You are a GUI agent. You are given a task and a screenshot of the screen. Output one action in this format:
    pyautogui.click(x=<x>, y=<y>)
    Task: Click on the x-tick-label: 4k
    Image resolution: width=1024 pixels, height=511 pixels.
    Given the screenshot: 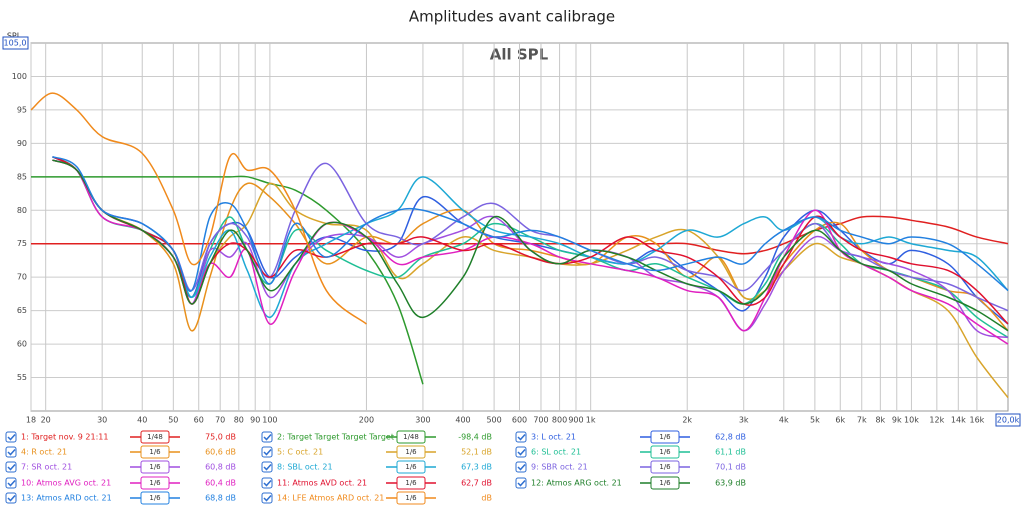 What is the action you would take?
    pyautogui.click(x=784, y=420)
    